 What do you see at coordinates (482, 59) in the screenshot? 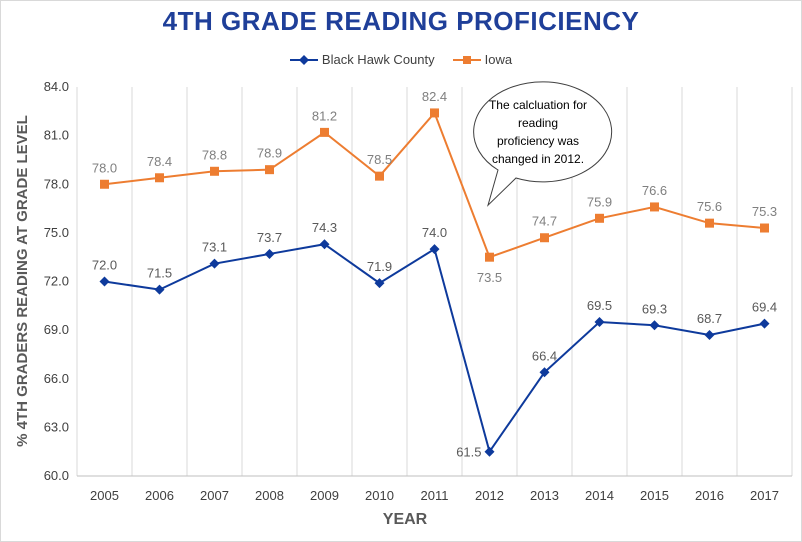
I see `legend-item-iowa: Iowa` at bounding box center [482, 59].